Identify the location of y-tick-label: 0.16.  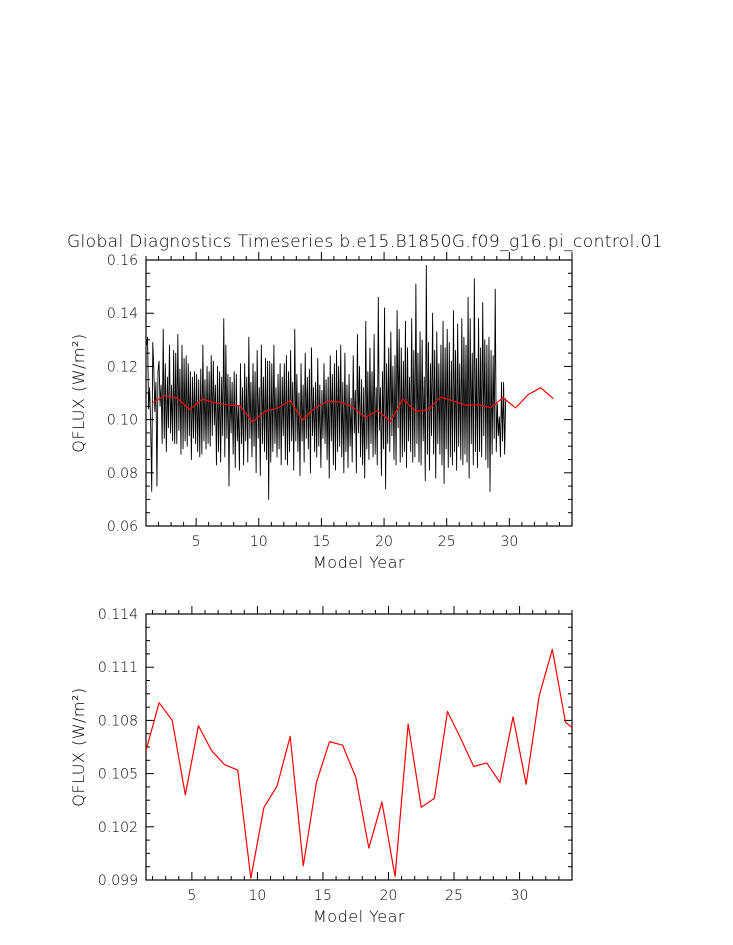
(122, 261).